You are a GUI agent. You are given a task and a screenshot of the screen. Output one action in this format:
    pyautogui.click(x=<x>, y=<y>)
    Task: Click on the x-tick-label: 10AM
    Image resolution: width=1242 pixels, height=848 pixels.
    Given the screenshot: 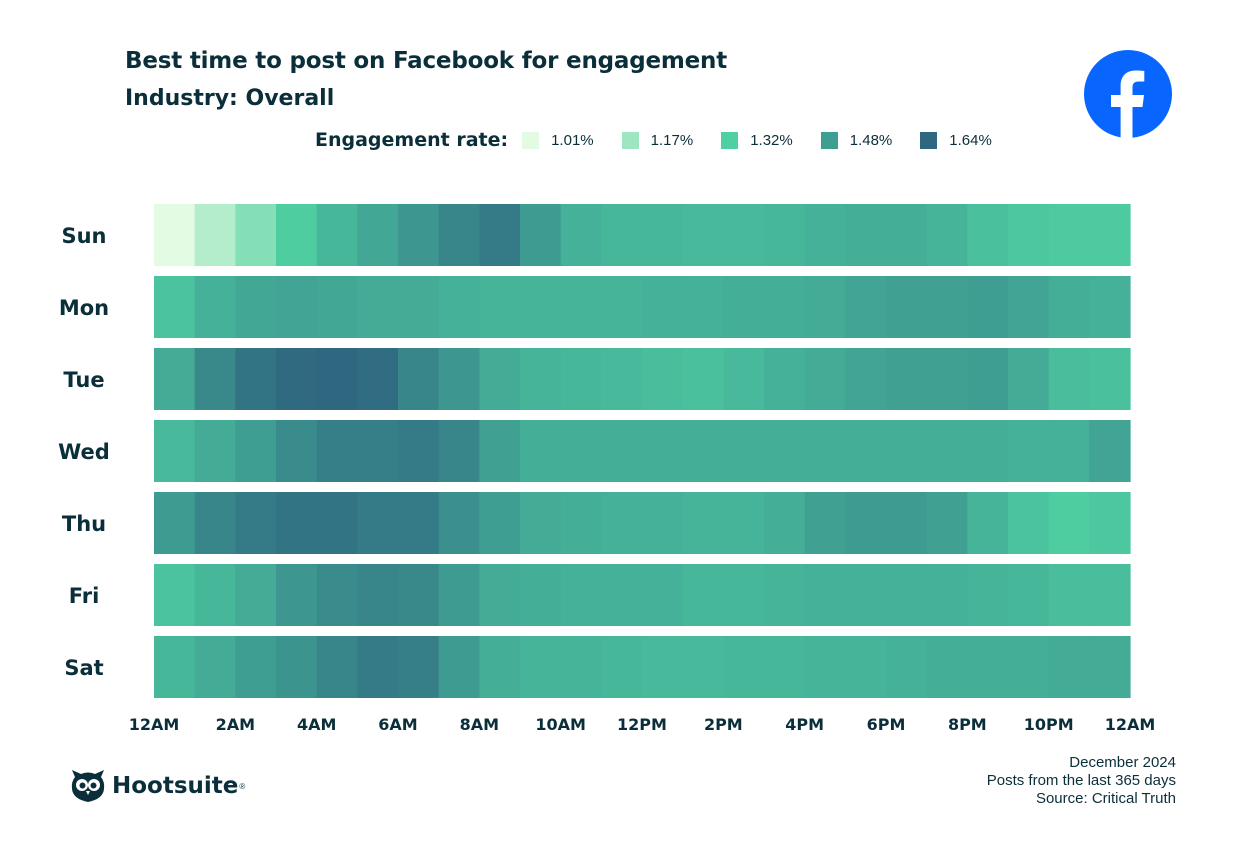 What is the action you would take?
    pyautogui.click(x=560, y=724)
    